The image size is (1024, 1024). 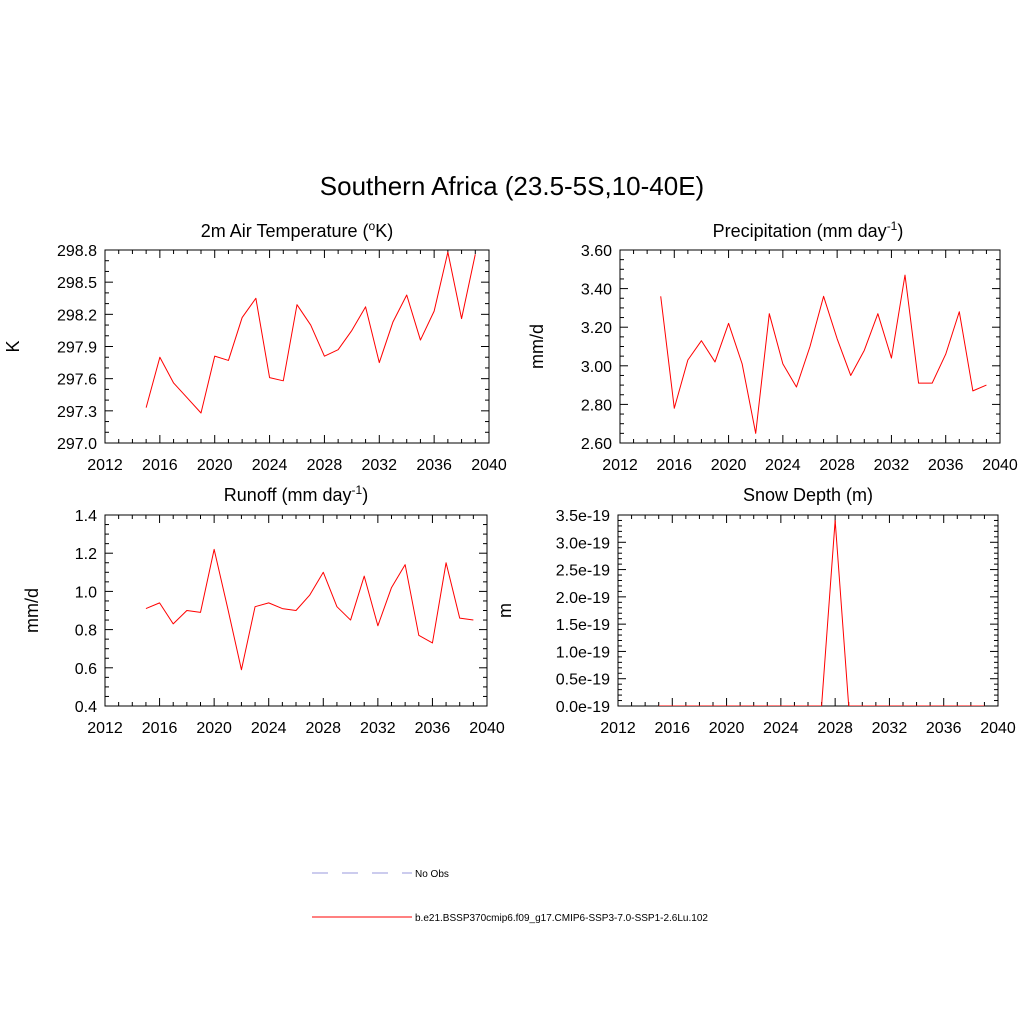 I want to click on series-air-temperature, so click(x=310, y=332).